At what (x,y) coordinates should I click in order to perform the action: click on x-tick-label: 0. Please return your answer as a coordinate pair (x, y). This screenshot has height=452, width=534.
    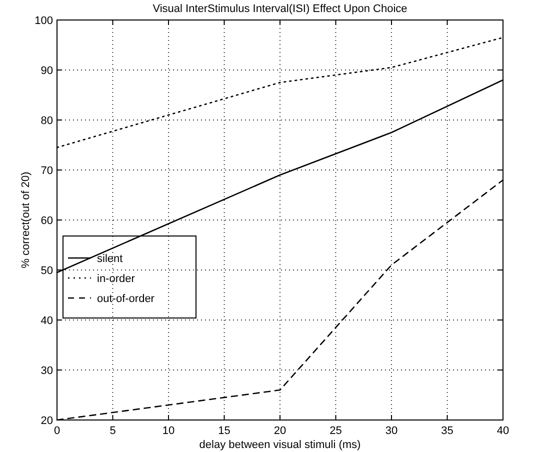
    Looking at the image, I should click on (57, 431).